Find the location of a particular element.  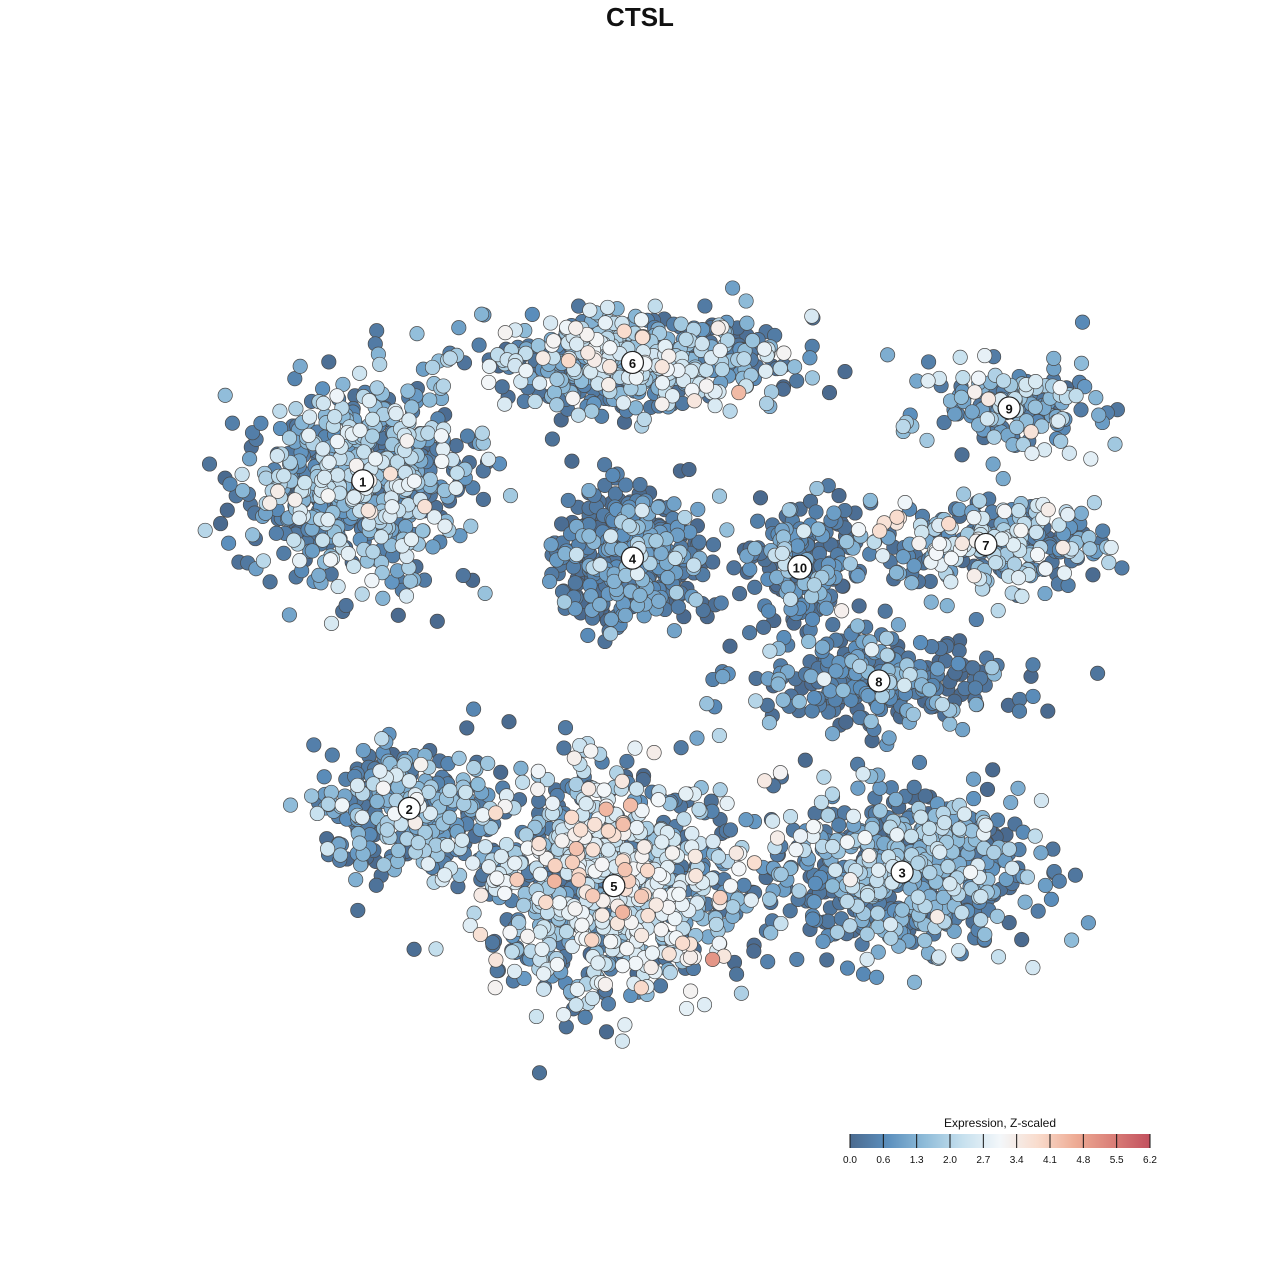

legend-gradient-bar is located at coordinates (1000, 1141).